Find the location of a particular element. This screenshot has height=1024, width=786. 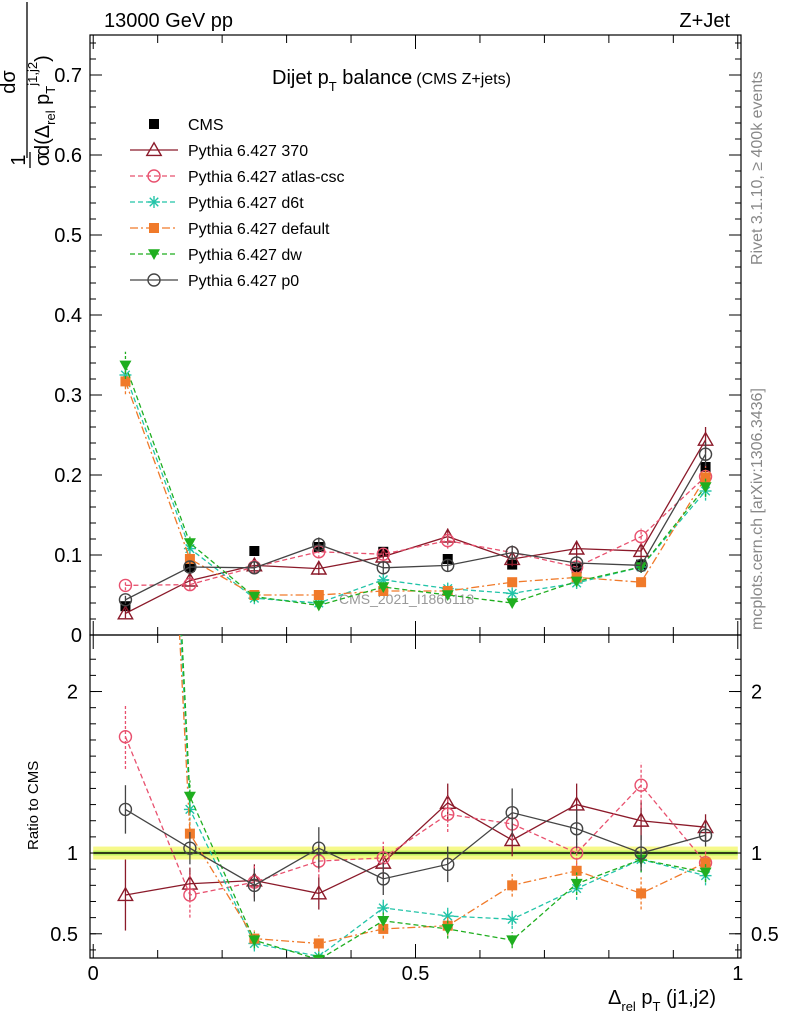

main-point-d6t is located at coordinates (512, 593).